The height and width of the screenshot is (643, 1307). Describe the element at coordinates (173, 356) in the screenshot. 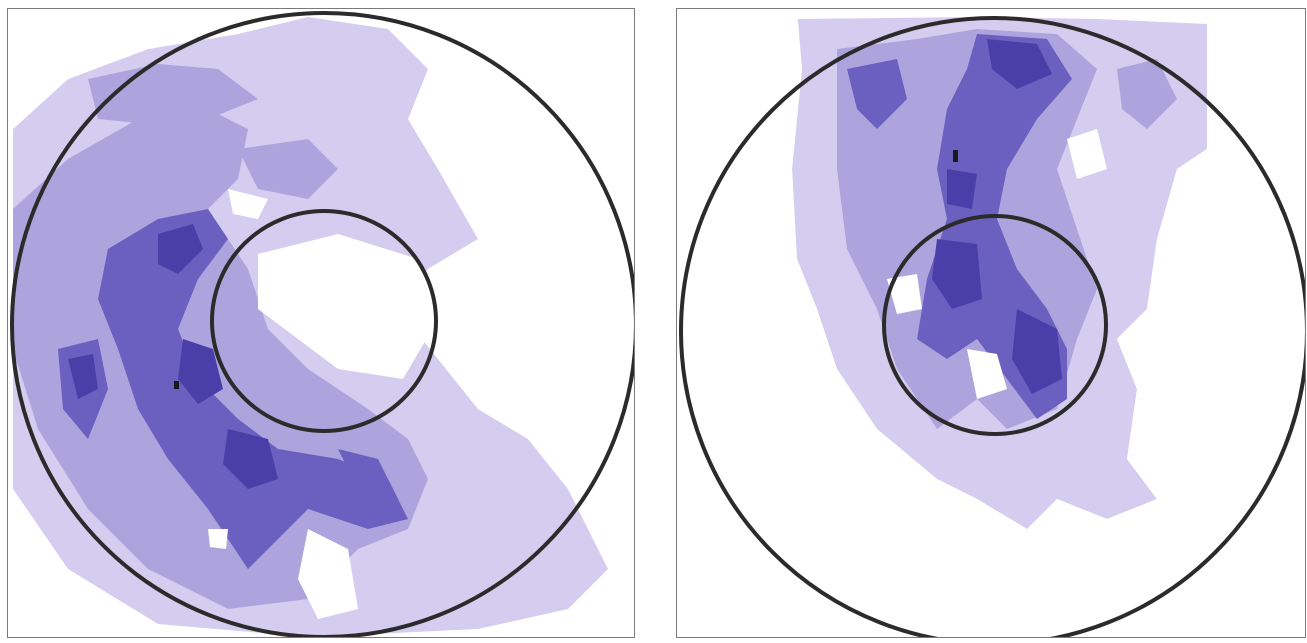

I see `left-dark-echo-spots` at that location.